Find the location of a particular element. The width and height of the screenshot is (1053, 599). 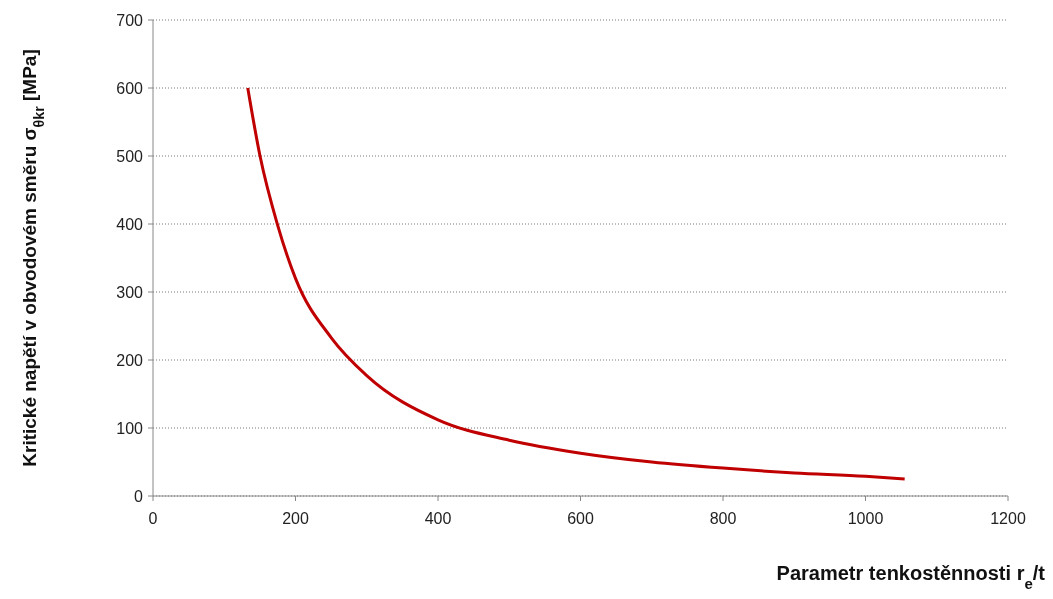

y-tick-label: 0 is located at coordinates (139, 496).